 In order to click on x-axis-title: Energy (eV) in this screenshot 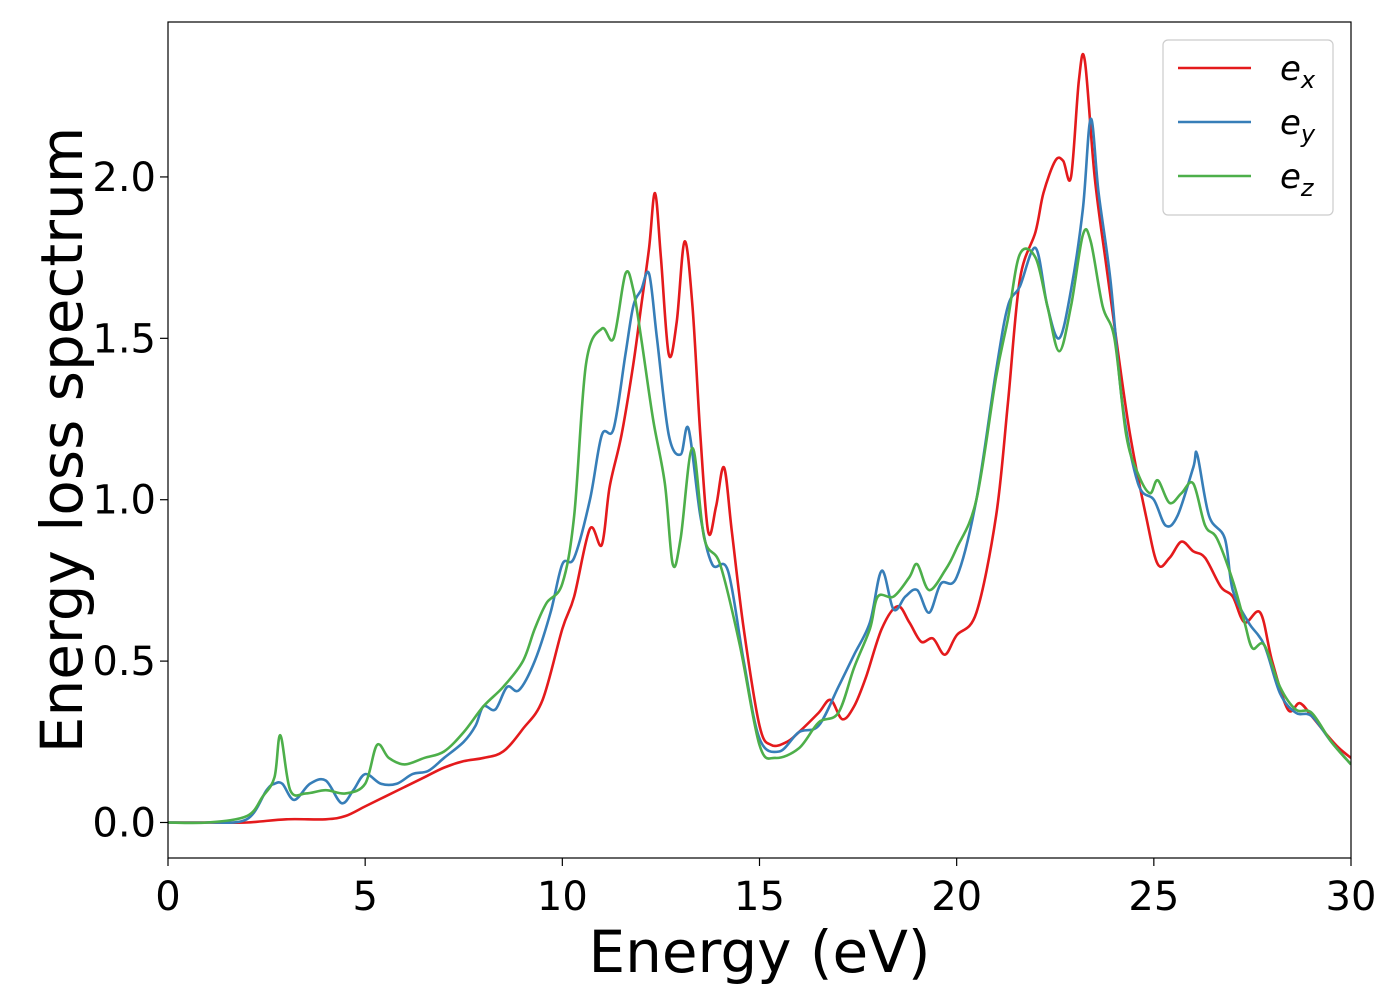, I will do `click(759, 952)`.